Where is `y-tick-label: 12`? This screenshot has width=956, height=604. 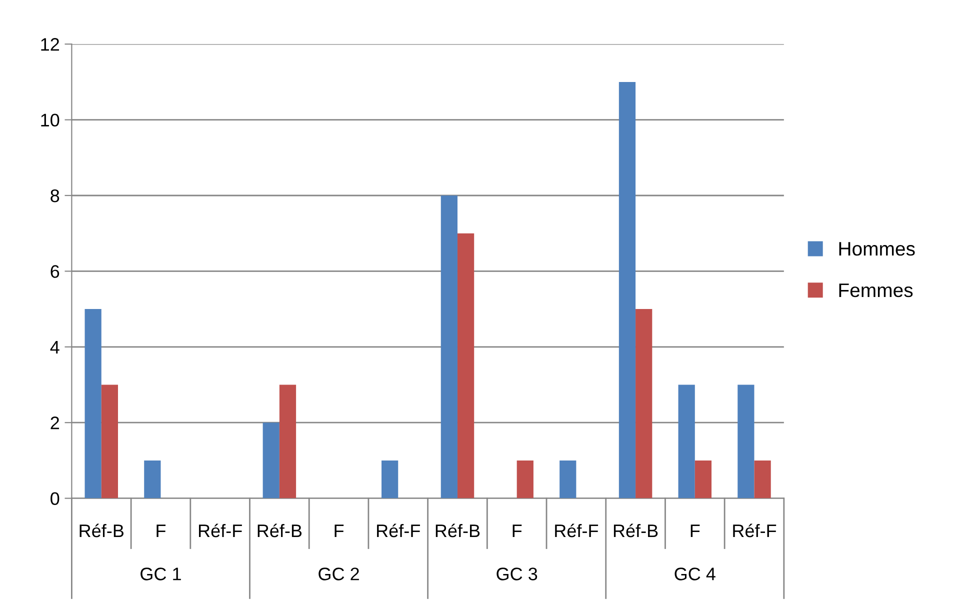
y-tick-label: 12 is located at coordinates (50, 44).